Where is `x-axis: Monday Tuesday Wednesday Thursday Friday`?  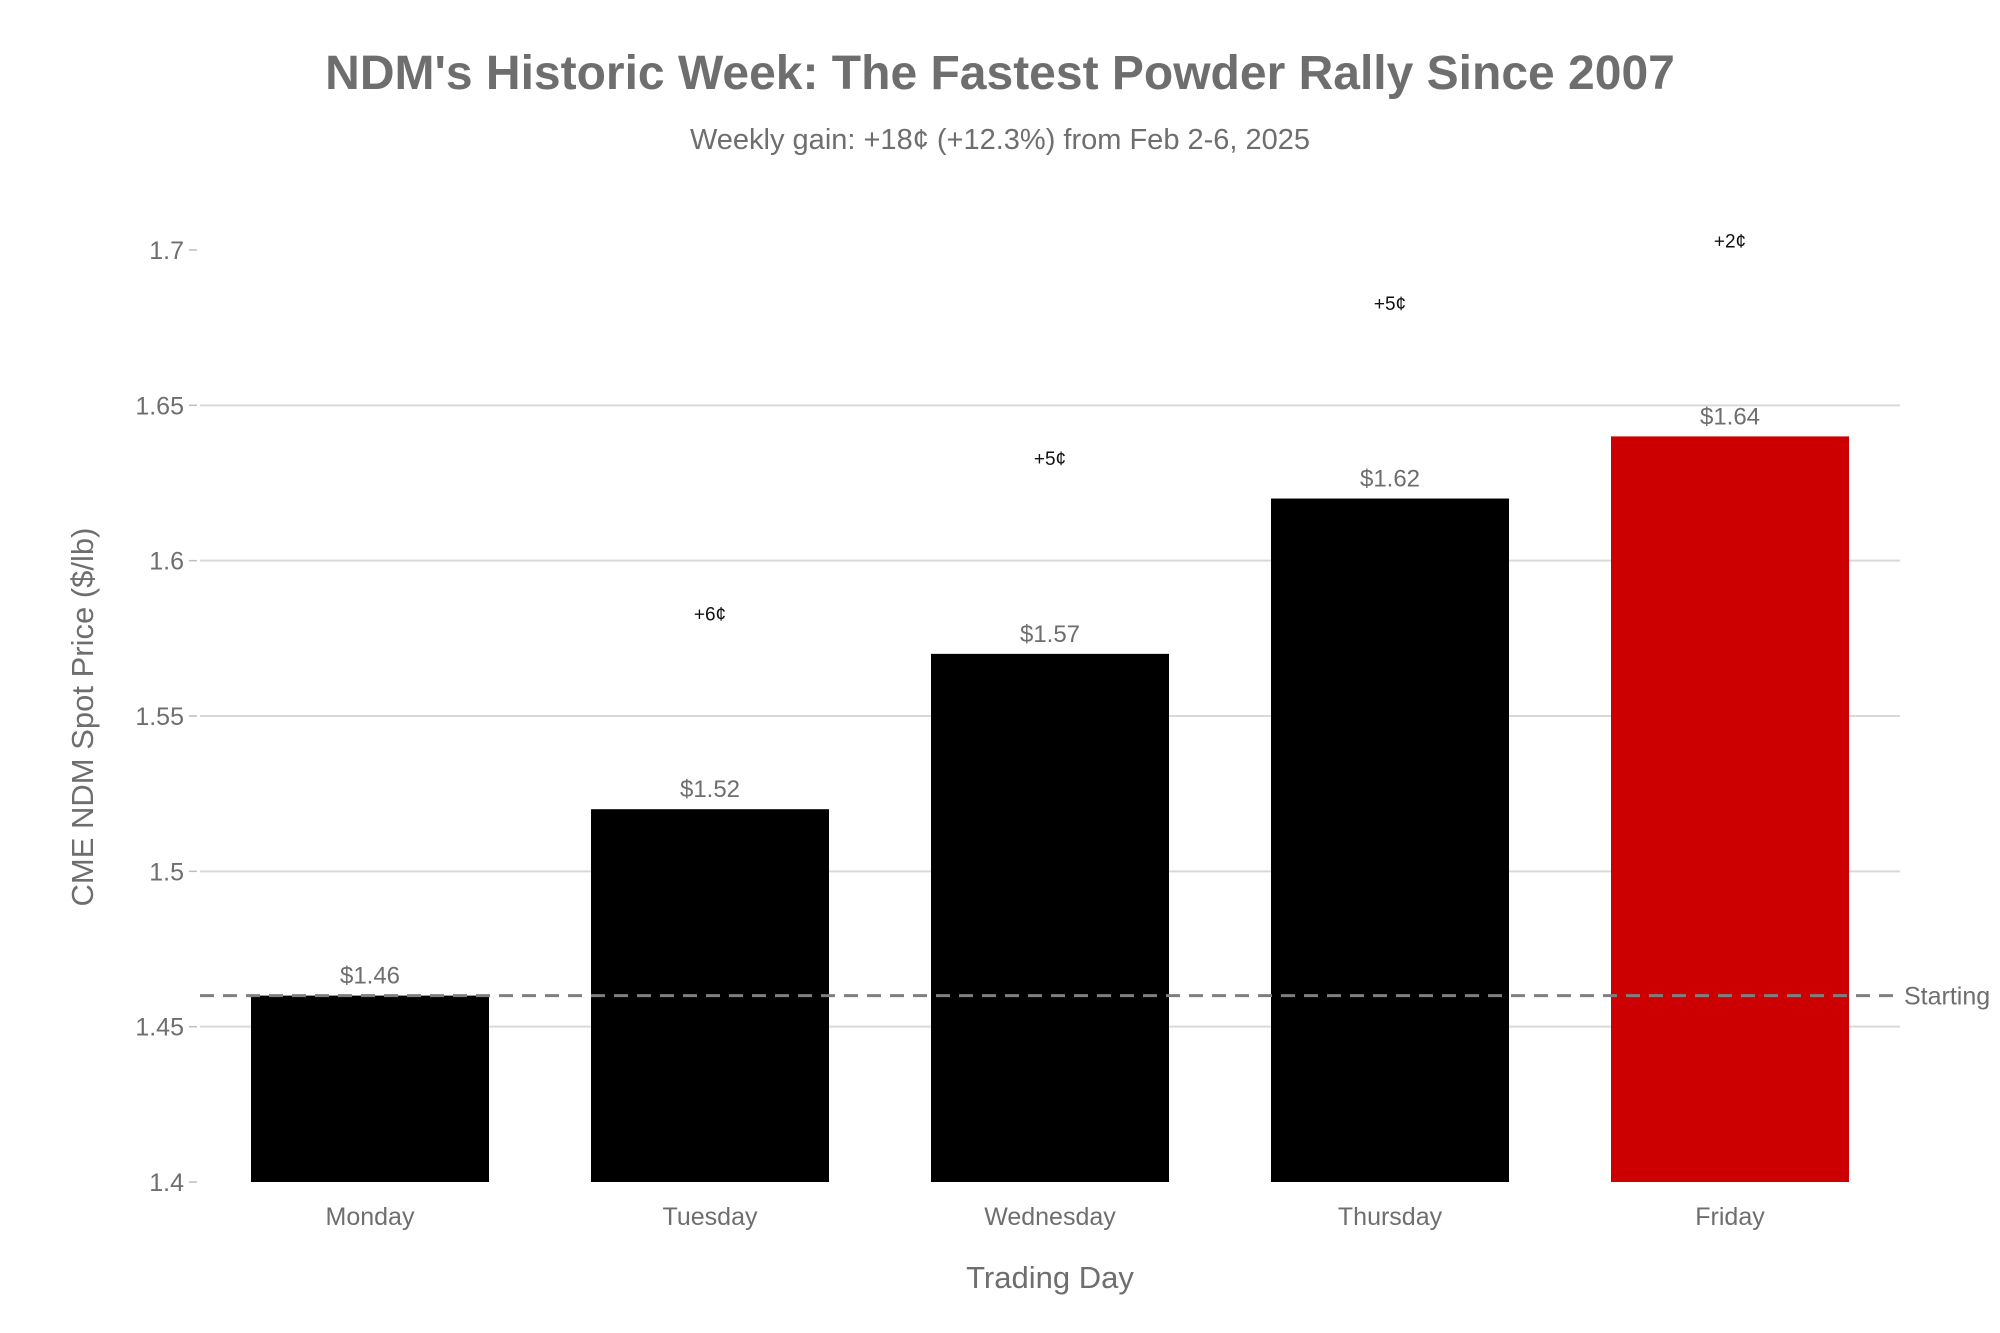 x-axis: Monday Tuesday Wednesday Thursday Friday is located at coordinates (1046, 1217).